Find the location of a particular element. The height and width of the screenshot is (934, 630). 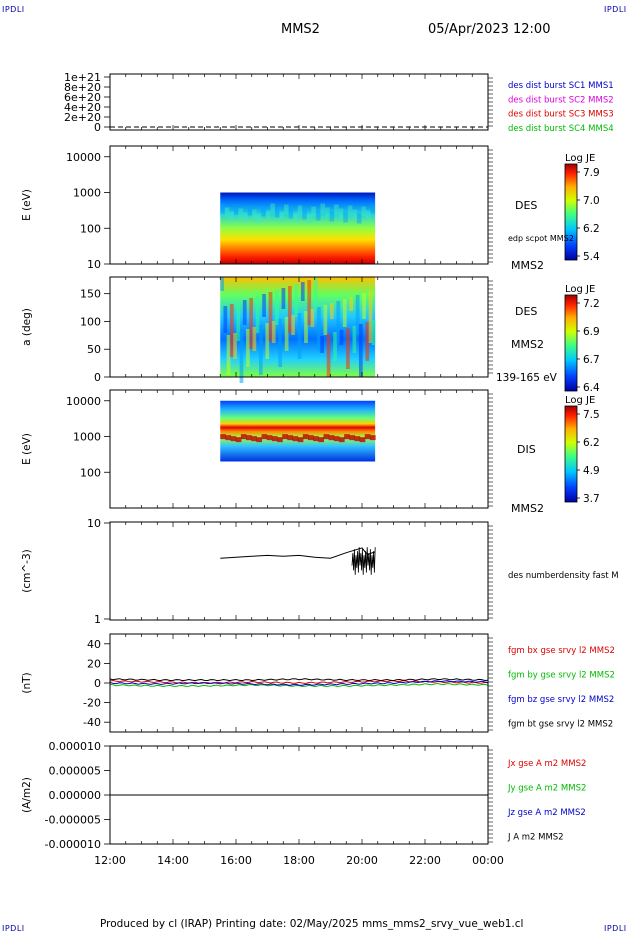

panel-4-ytick-label: 100 is located at coordinates (90, 472).